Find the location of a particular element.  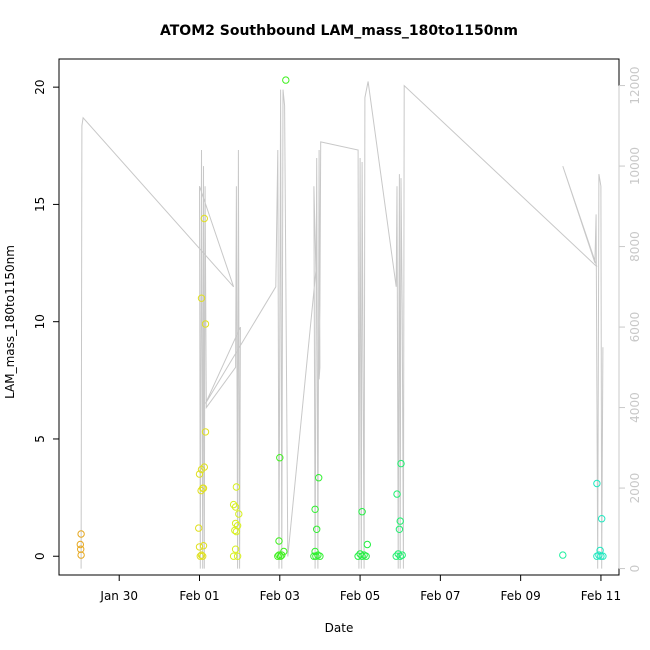

y-tick-label: 10 is located at coordinates (40, 321).